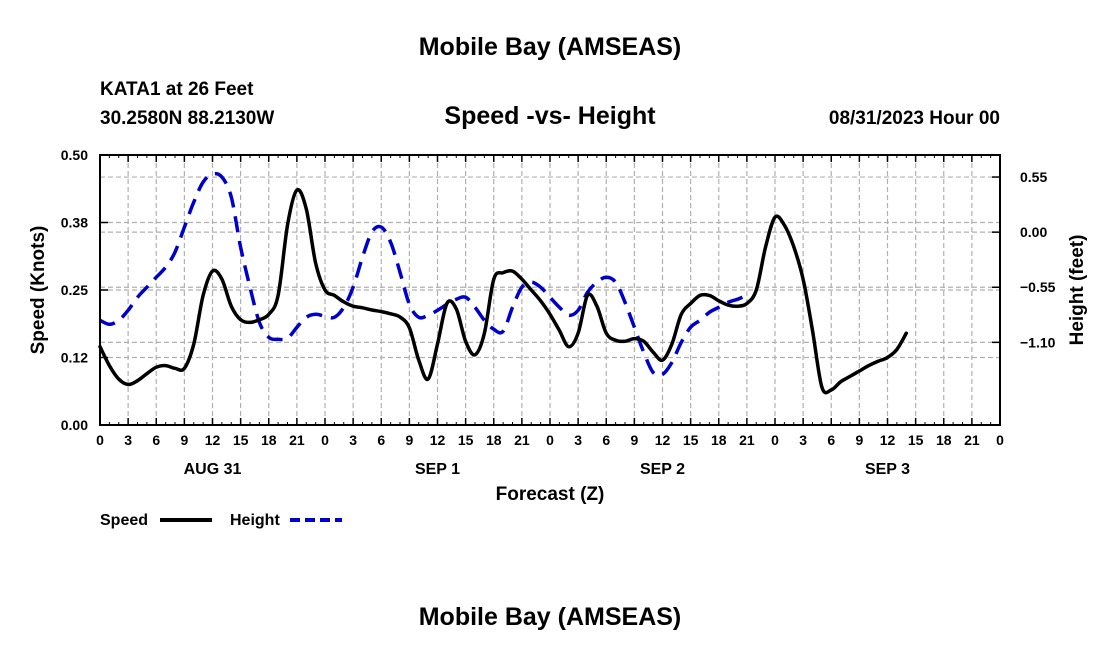 The width and height of the screenshot is (1100, 650). Describe the element at coordinates (1033, 177) in the screenshot. I see `y-right-tick-label: 0.55` at that location.